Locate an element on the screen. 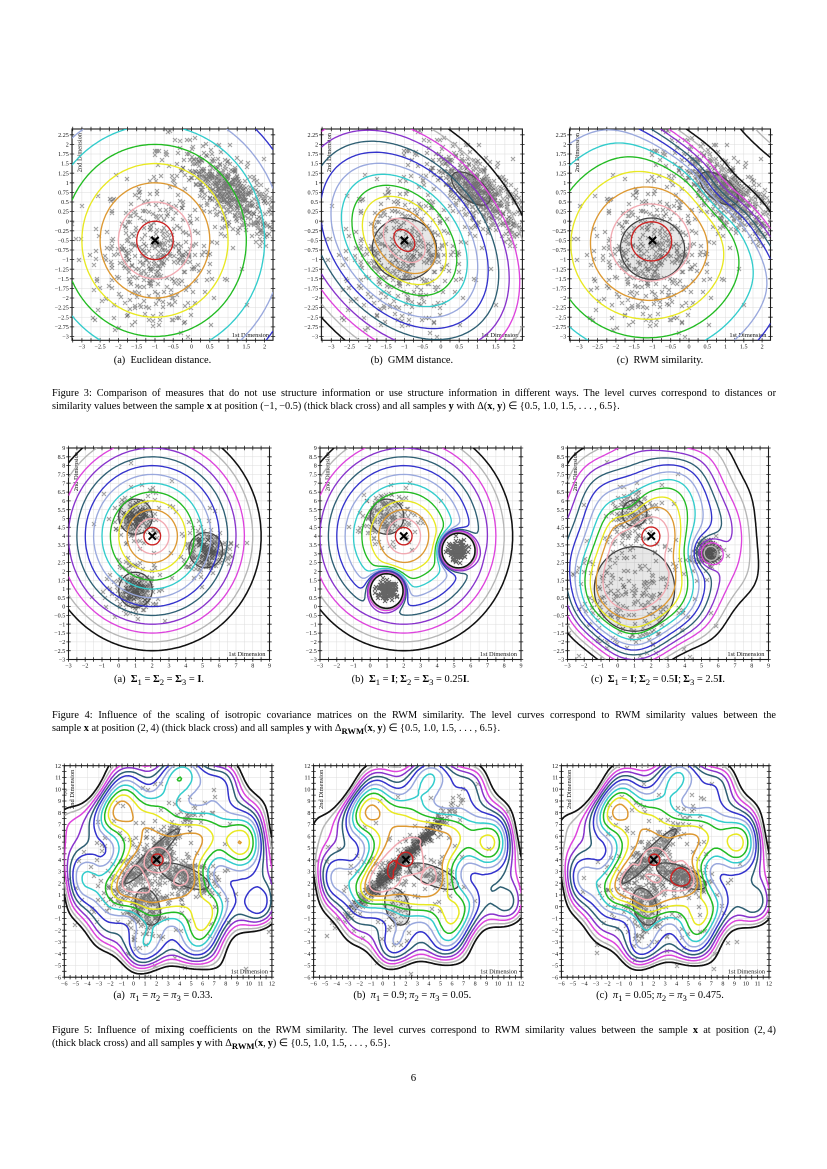  svg-text: 2nd Dimension is located at coordinates (321, 789).